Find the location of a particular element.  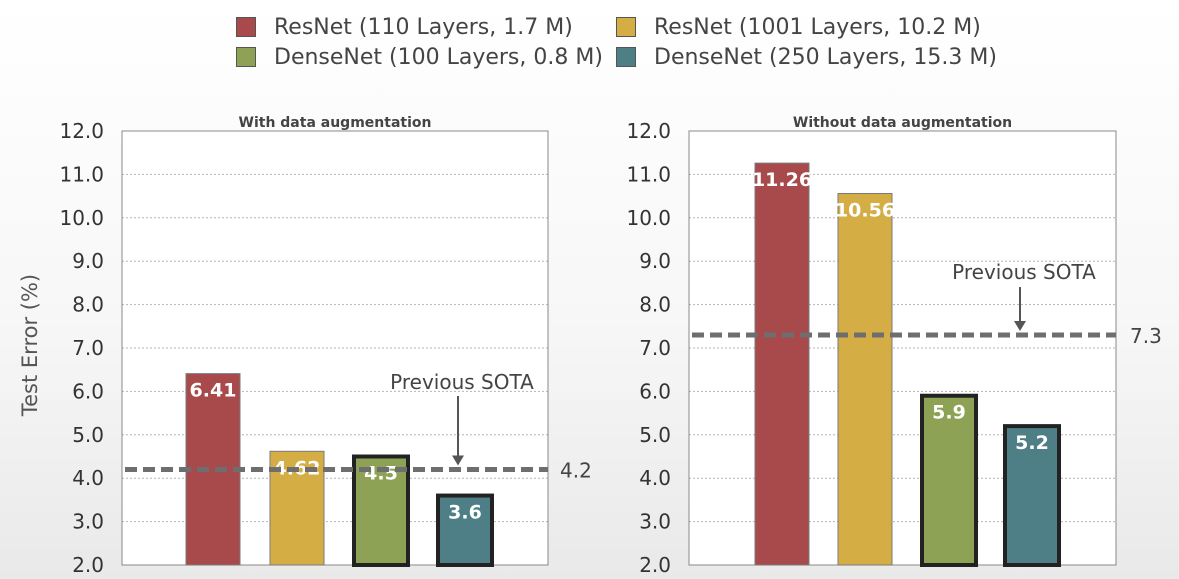

legend-item-resnet-1001: ResNet (1001 Layers, 10.2 M) is located at coordinates (798, 27).